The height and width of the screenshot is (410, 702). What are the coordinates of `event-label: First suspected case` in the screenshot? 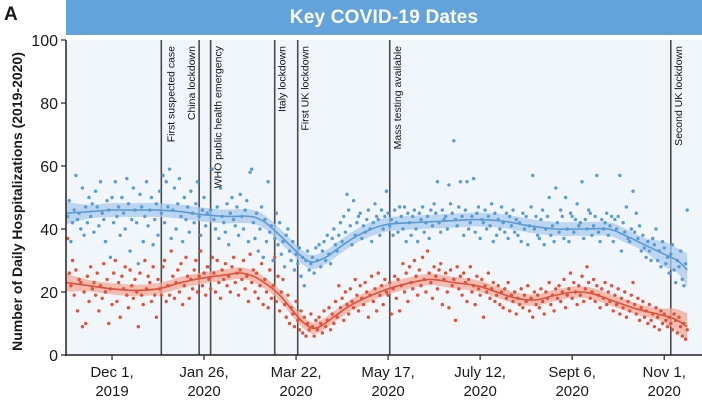 It's located at (171, 94).